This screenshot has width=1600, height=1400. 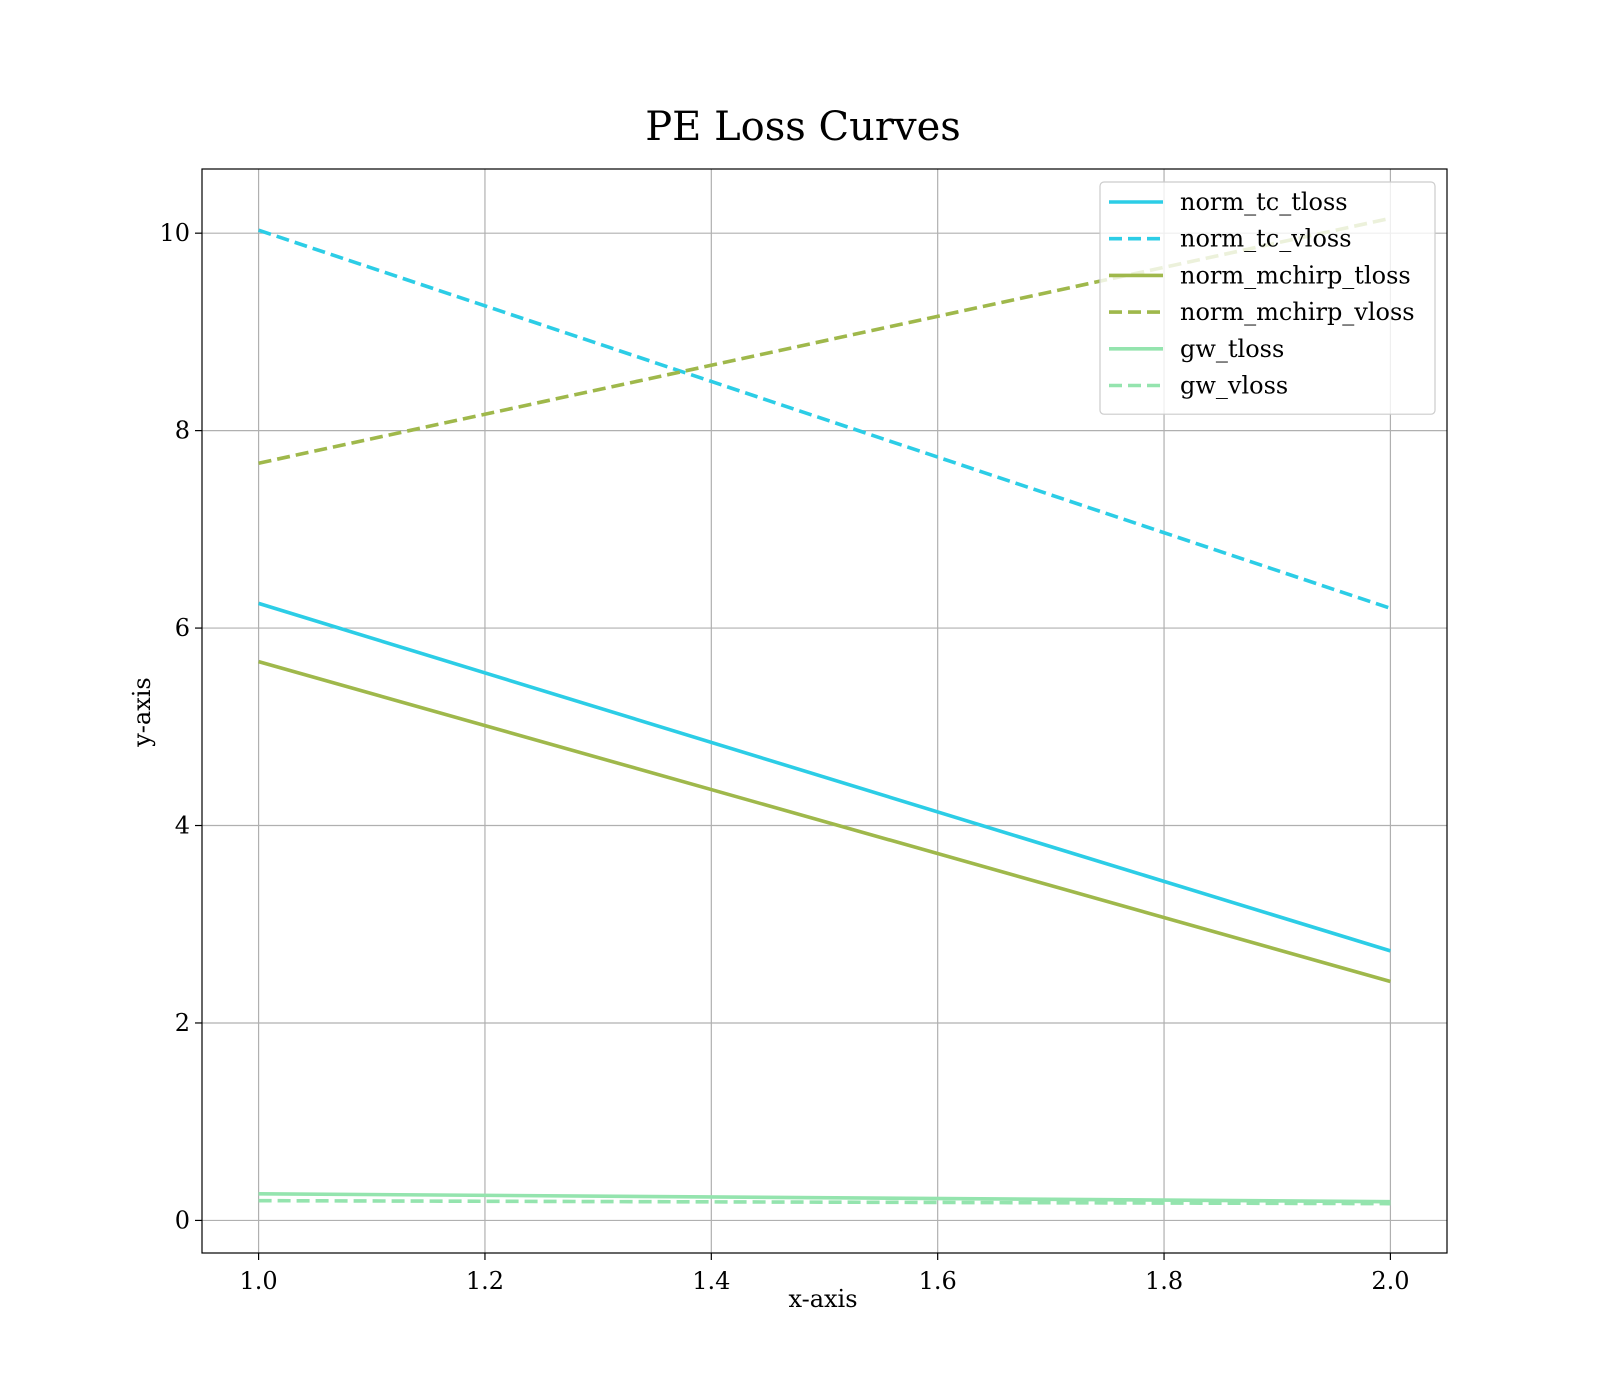 I want to click on legend-label: norm_mchirp_vloss, so click(x=1297, y=312).